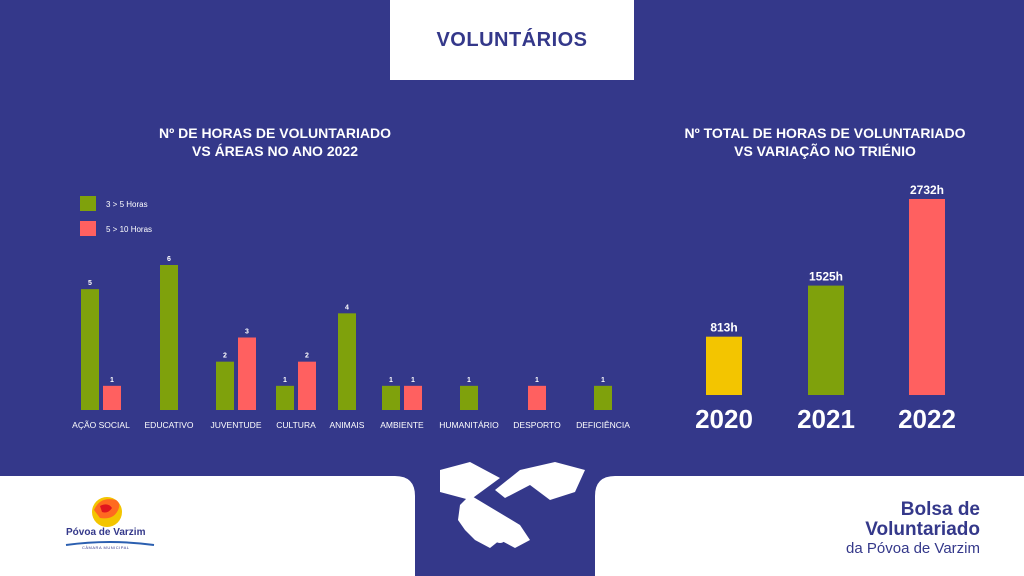 This screenshot has height=576, width=1024. I want to click on legend-label-5-10: 5 > 10 Horas, so click(129, 229).